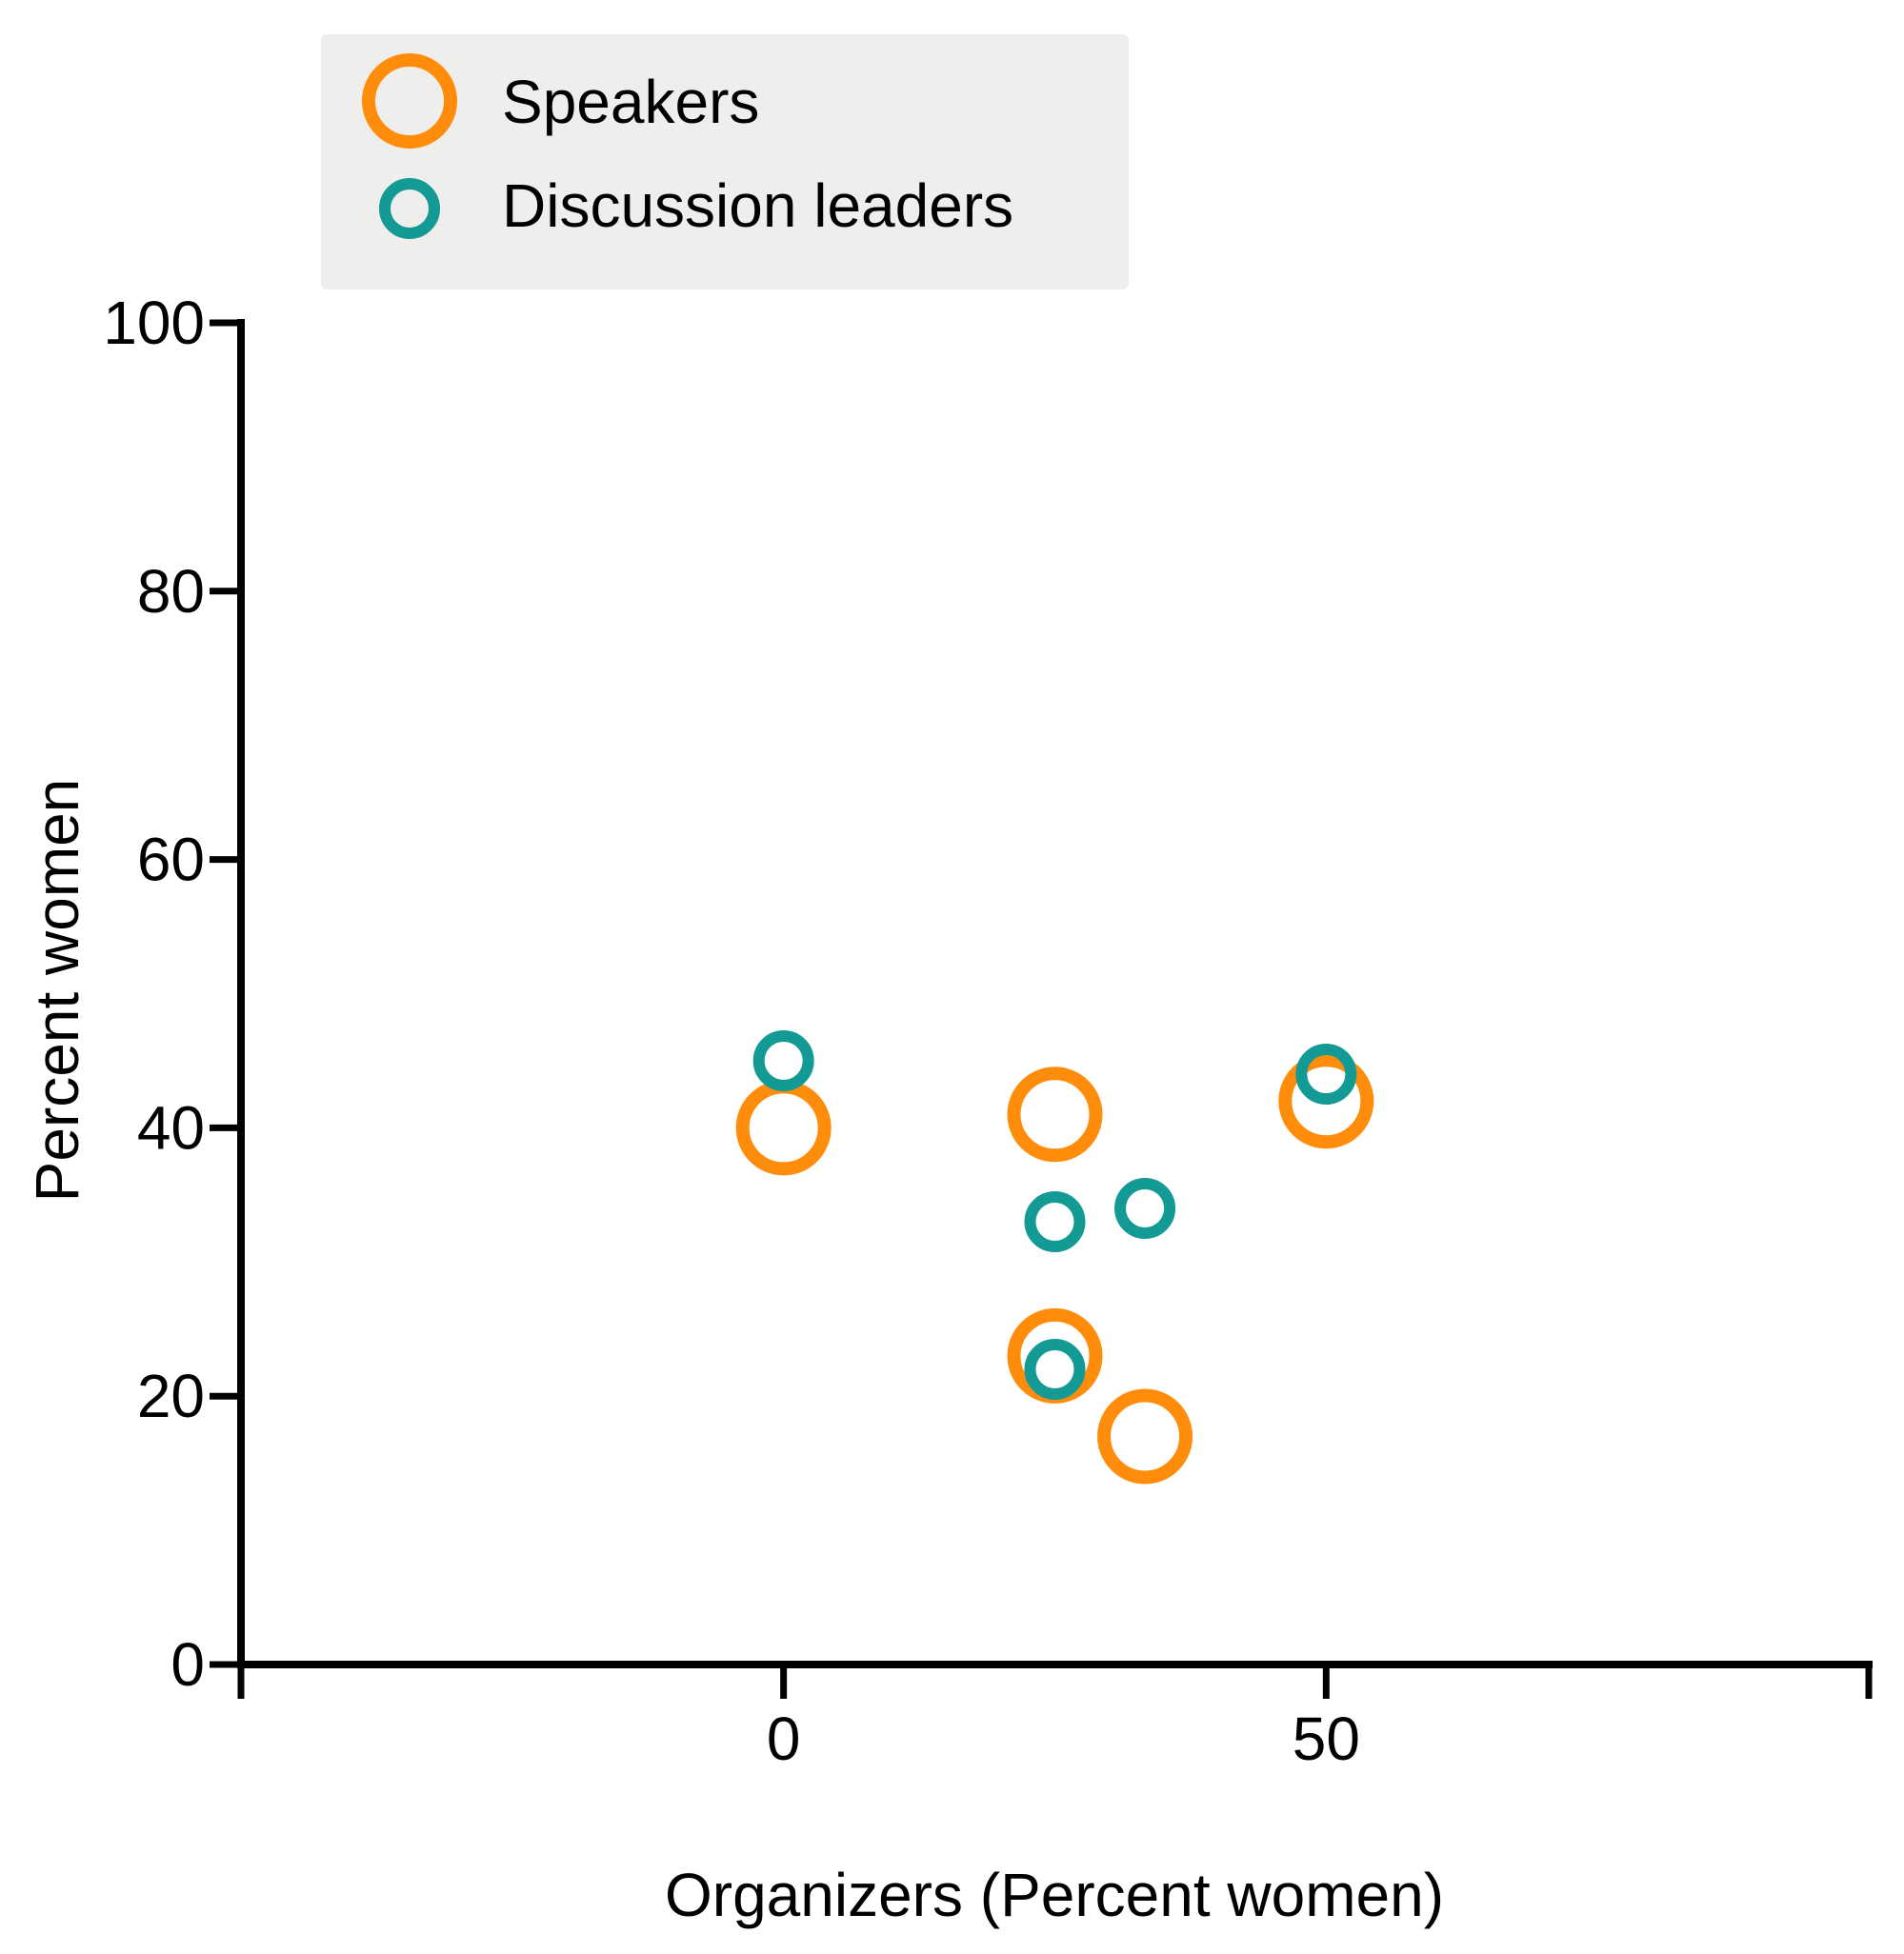  What do you see at coordinates (784, 1739) in the screenshot?
I see `x-tick-label: 0` at bounding box center [784, 1739].